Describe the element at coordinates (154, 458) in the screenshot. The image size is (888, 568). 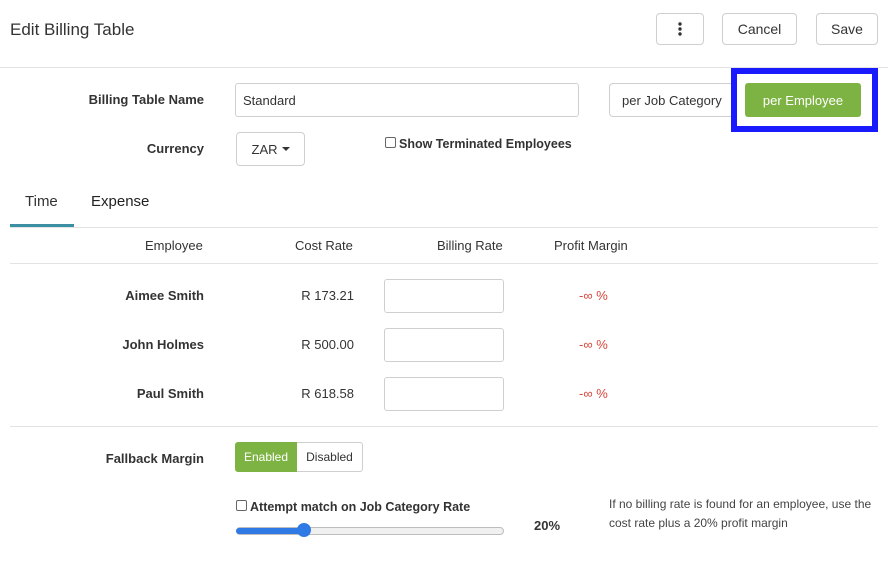
I see `fallback-margin-label: Fallback Margin` at that location.